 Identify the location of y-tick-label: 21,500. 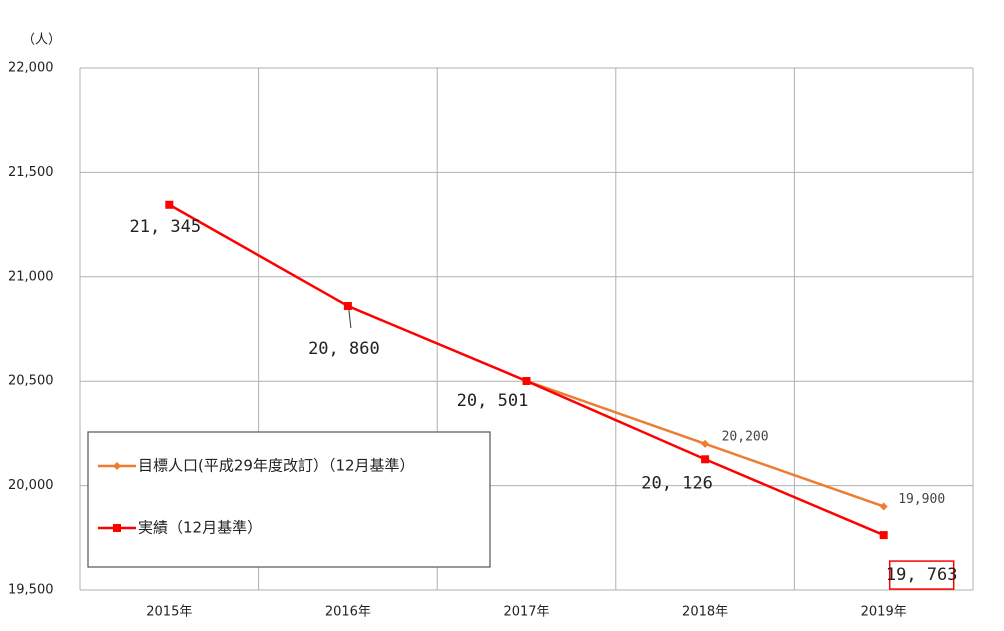
(31, 172).